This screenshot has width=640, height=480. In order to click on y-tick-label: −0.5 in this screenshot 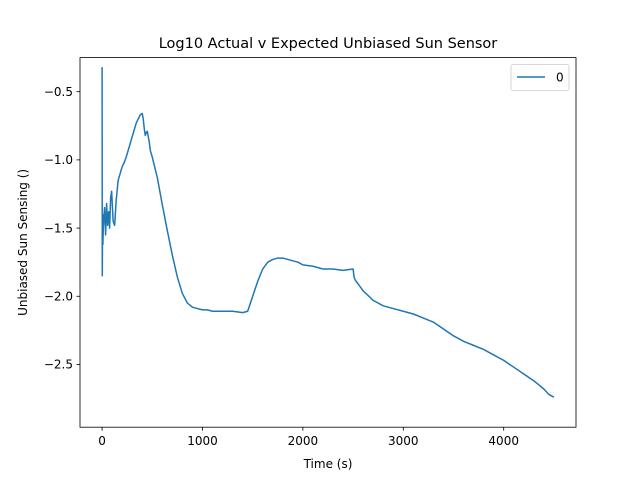, I will do `click(58, 92)`.